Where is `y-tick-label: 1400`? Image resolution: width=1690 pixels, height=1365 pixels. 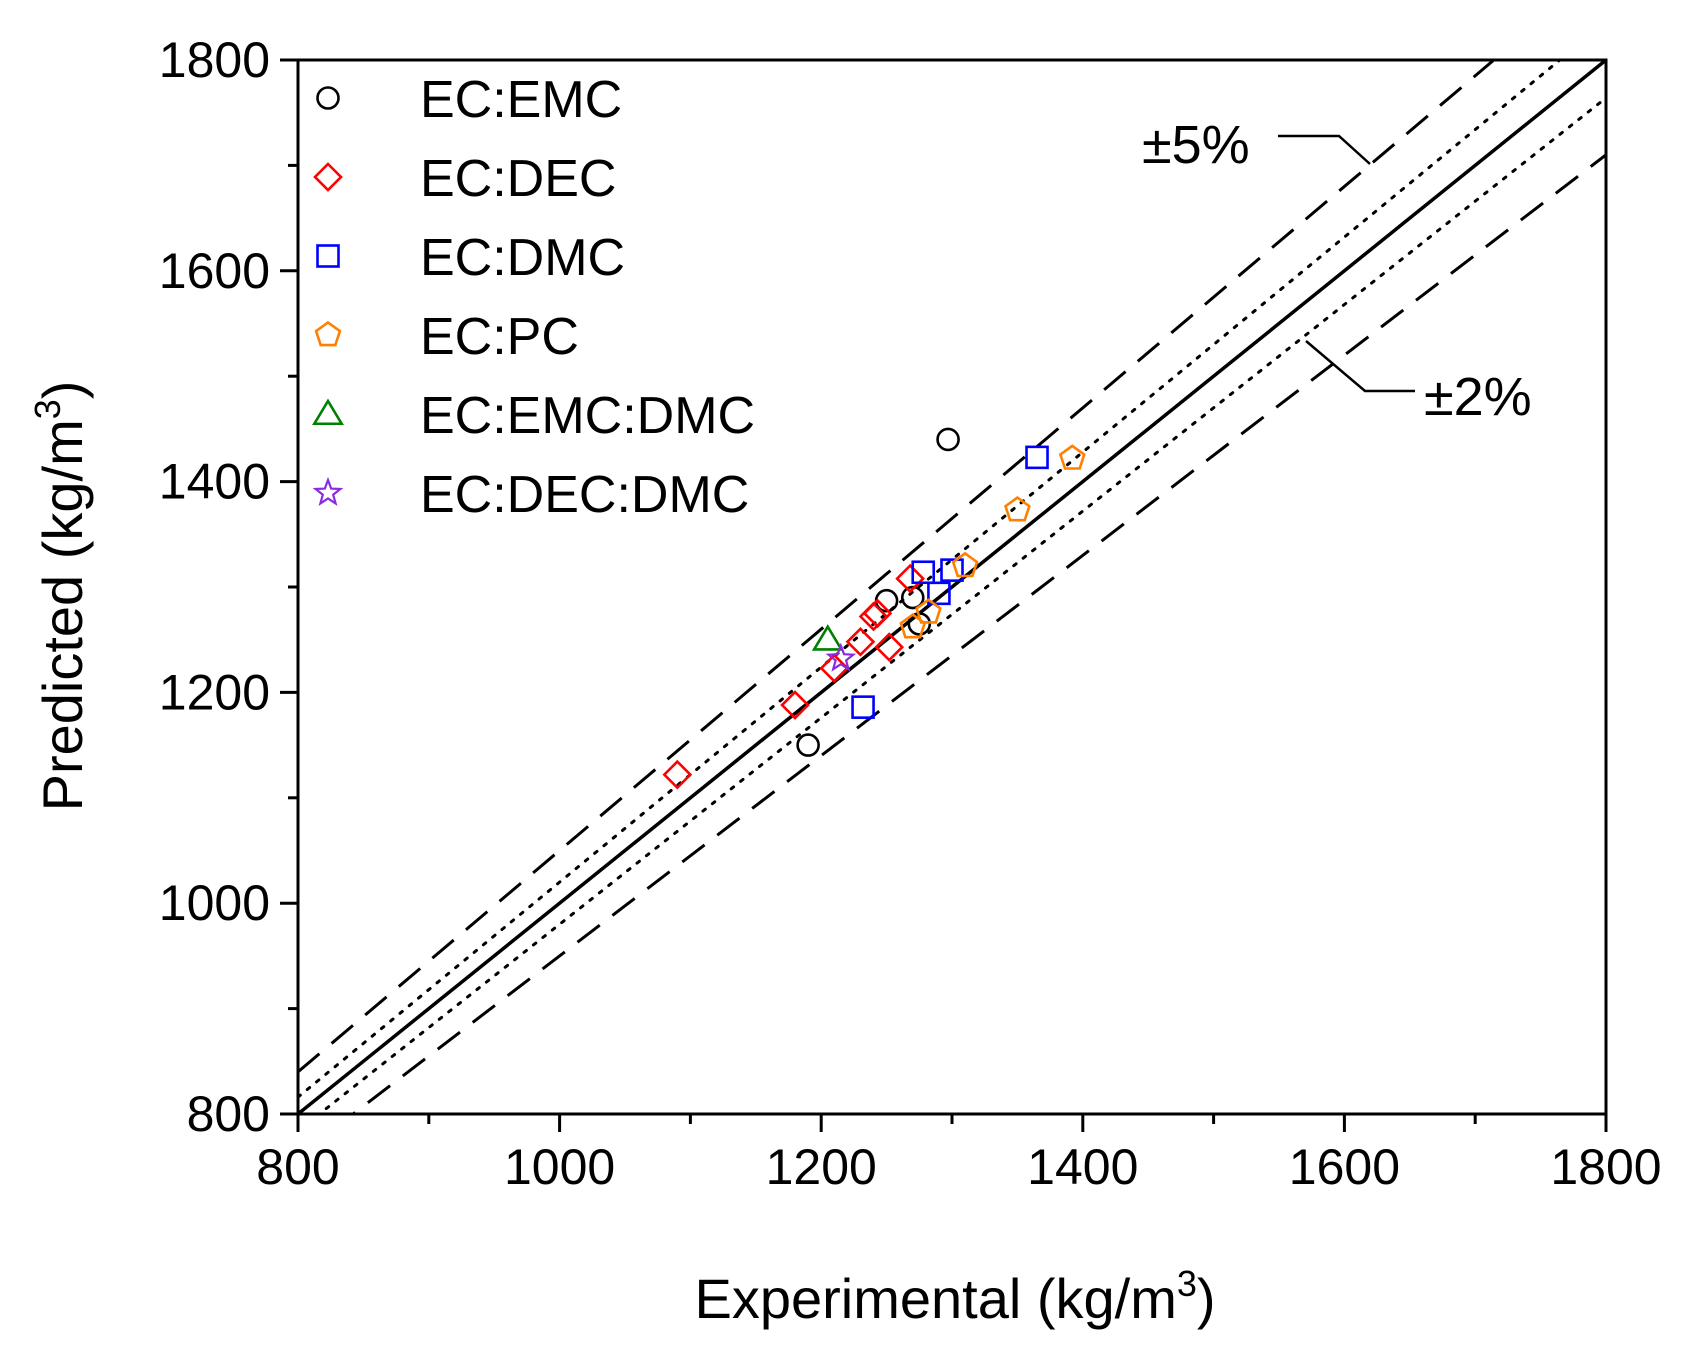
y-tick-label: 1400 is located at coordinates (214, 482).